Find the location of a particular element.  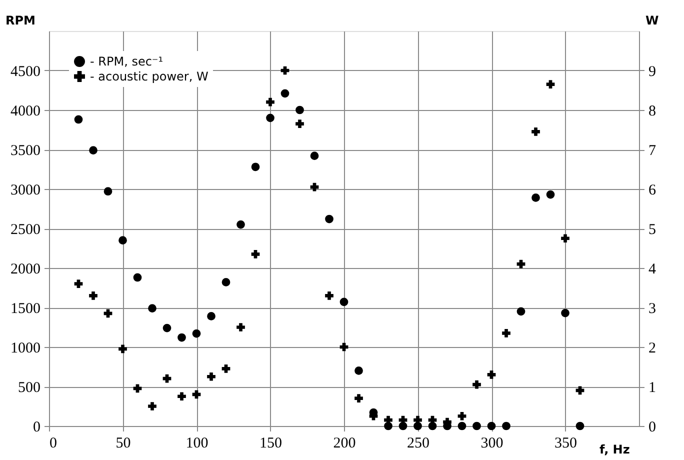

x-tick-label: 350 is located at coordinates (565, 444).